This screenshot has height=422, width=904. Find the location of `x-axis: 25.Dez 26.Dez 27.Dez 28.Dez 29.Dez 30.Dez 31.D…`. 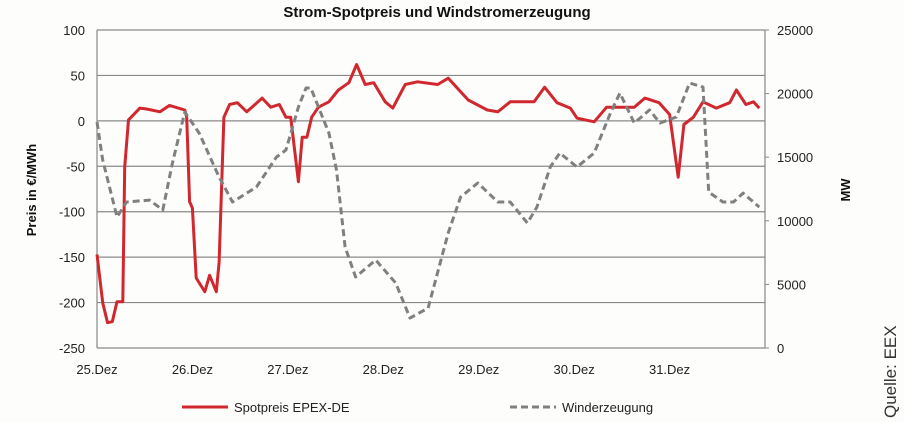

x-axis: 25.Dez 26.Dez 27.Dez 28.Dez 29.Dez 30.Dez 31.D… is located at coordinates (383, 369).